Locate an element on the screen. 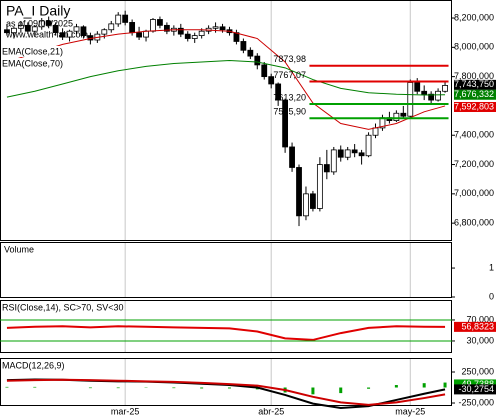 The width and height of the screenshot is (496, 420). last-value-label: 7,743,750 is located at coordinates (474, 84).